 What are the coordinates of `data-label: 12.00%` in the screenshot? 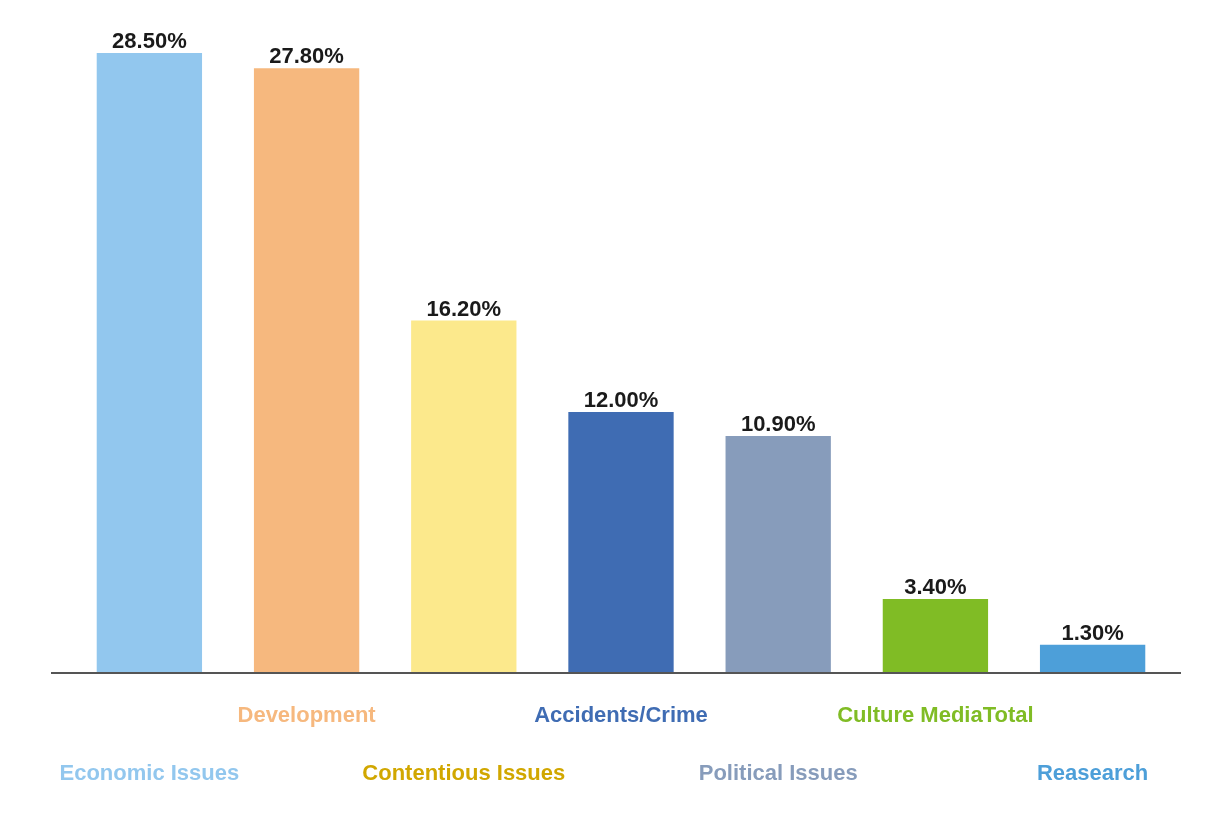 It's located at (621, 399).